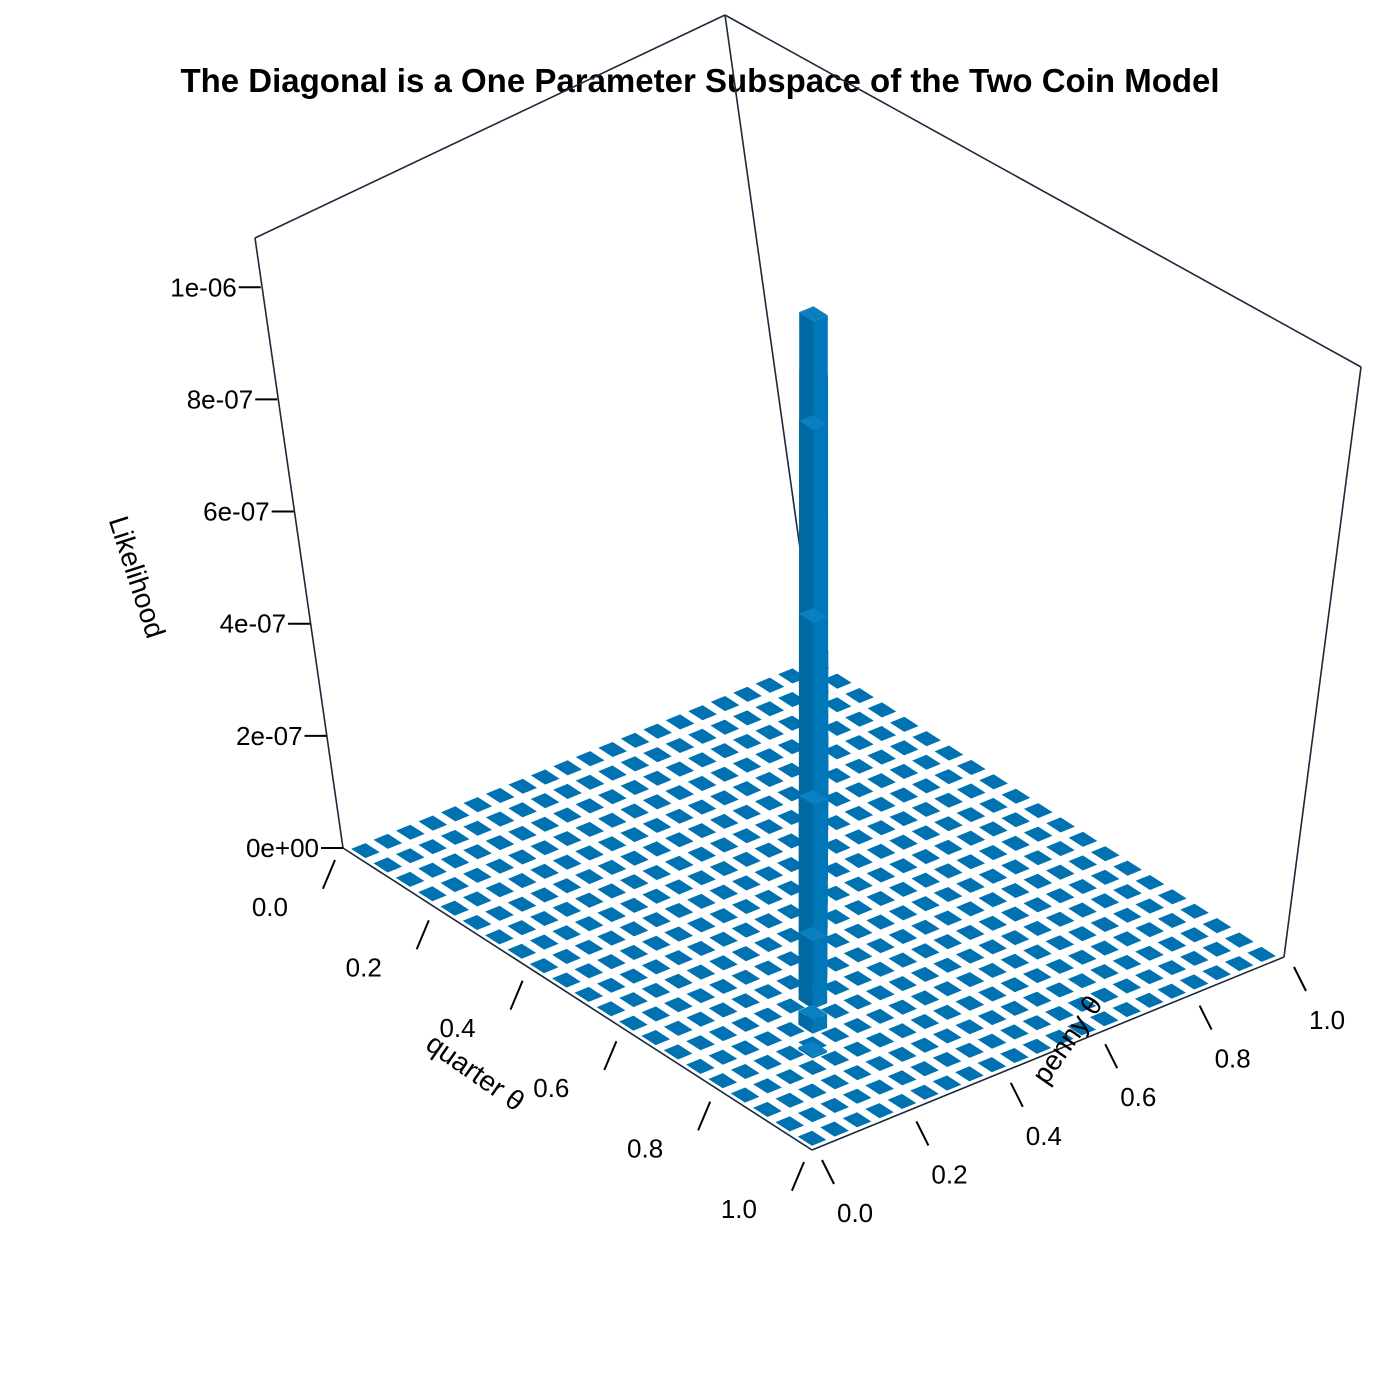  I want to click on y-tick-label: 0.8, so click(1233, 1059).